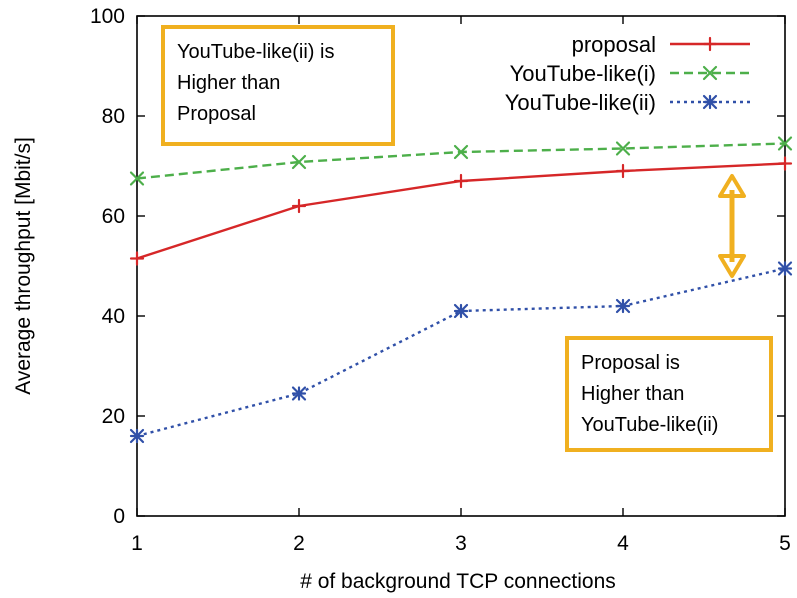  Describe the element at coordinates (299, 543) in the screenshot. I see `x-tick-label: 2` at that location.